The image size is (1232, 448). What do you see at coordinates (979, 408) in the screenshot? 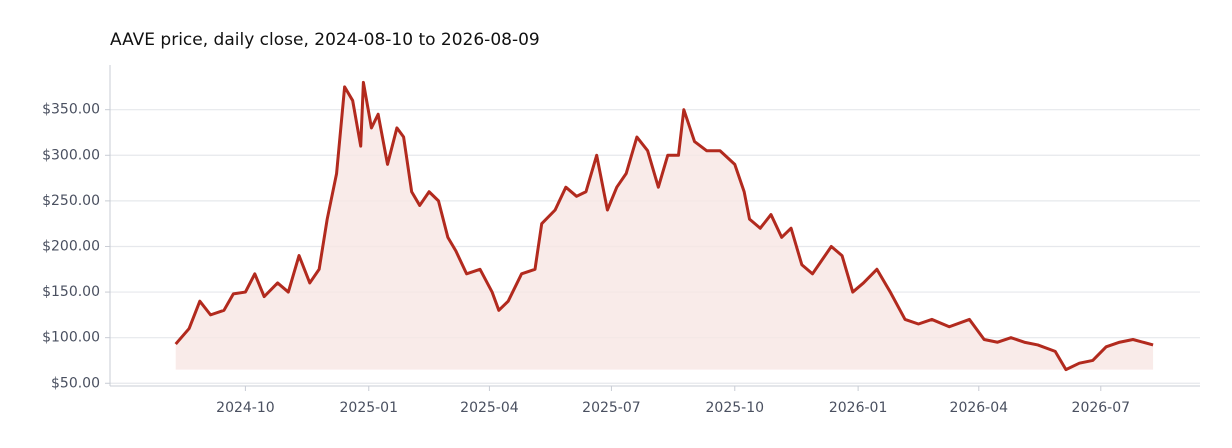
I see `x-tick-label: 2026-04` at bounding box center [979, 408].